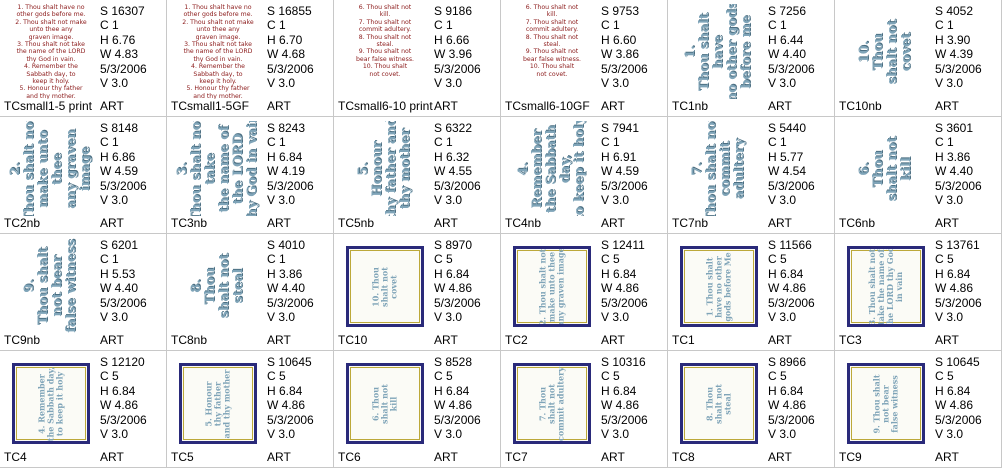 The image size is (1004, 468). What do you see at coordinates (516, 340) in the screenshot?
I see `design-name-label: TC2` at bounding box center [516, 340].